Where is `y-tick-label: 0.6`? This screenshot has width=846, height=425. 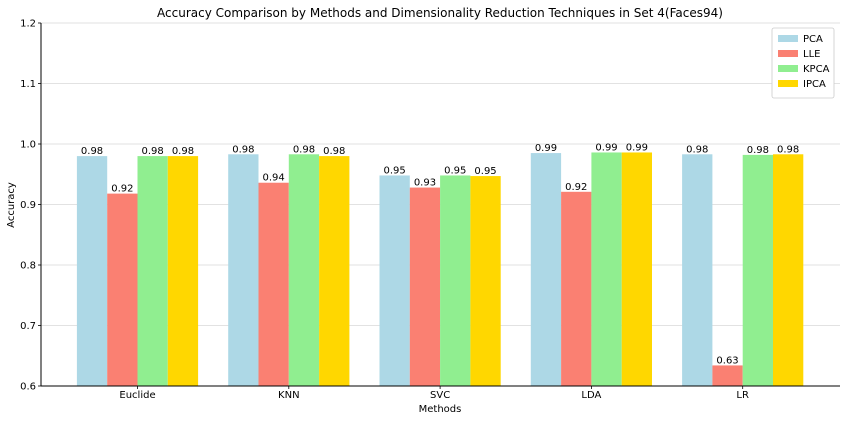 y-tick-label: 0.6 is located at coordinates (28, 387).